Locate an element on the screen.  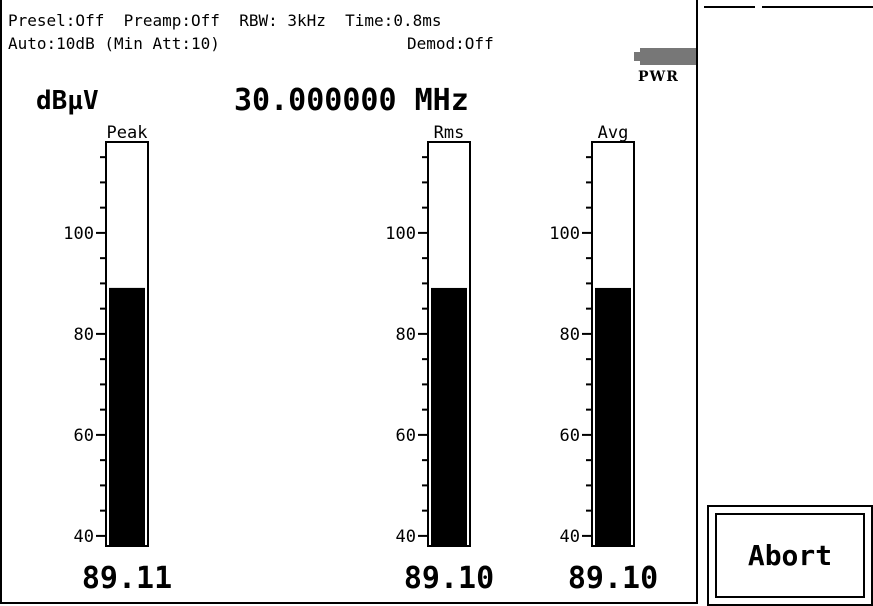
power-label: PWR is located at coordinates (658, 77).